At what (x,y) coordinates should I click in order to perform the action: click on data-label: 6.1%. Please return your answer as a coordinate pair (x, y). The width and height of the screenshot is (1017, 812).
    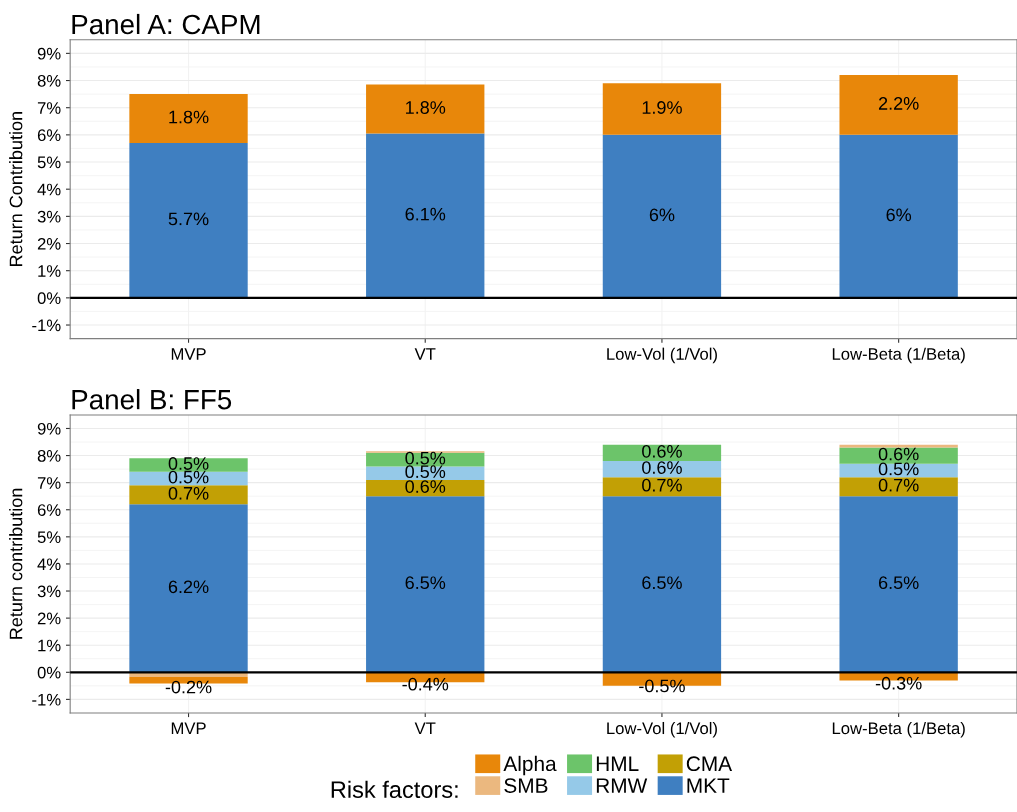
    Looking at the image, I should click on (425, 214).